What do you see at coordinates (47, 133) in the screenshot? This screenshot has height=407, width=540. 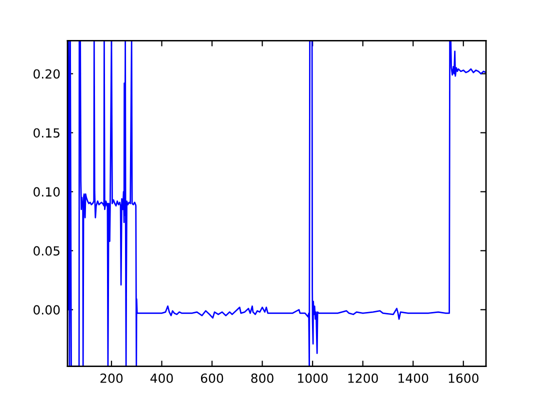 I see `y-tick-label: 0.15` at bounding box center [47, 133].